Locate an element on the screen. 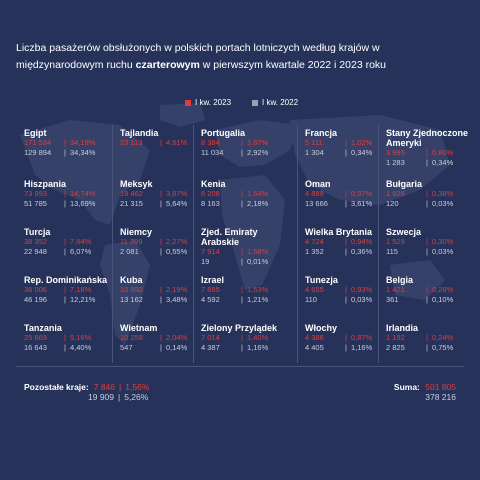 This screenshot has width=480, height=480. country-pct-2022: 0,36% is located at coordinates (362, 251).